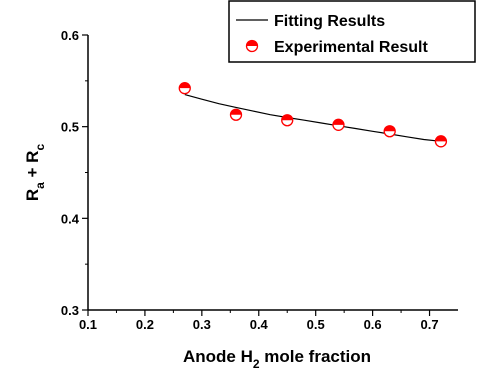 The height and width of the screenshot is (374, 478). What do you see at coordinates (312, 118) in the screenshot?
I see `fit-line` at bounding box center [312, 118].